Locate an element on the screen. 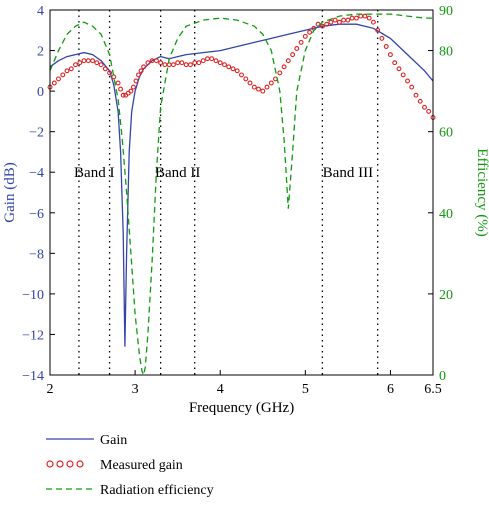  legend-item-measured-gain: Measured gain is located at coordinates (114, 465).